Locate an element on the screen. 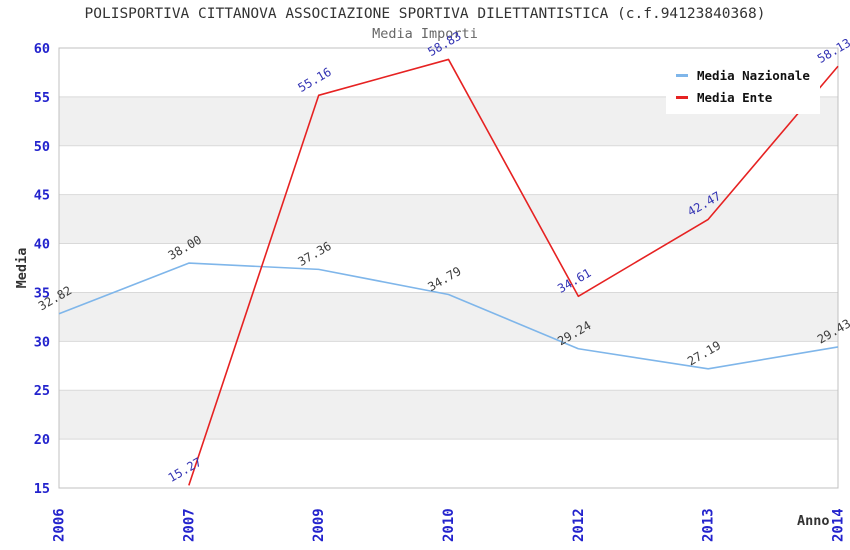 This screenshot has width=850, height=550. y-tick-label: 50 is located at coordinates (42, 147).